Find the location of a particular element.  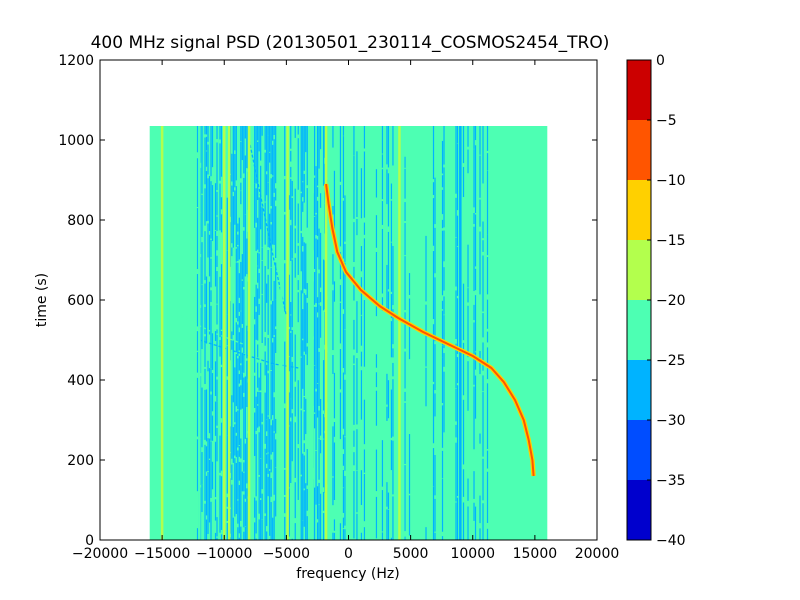

x-tick-label: −5000 is located at coordinates (286, 554).